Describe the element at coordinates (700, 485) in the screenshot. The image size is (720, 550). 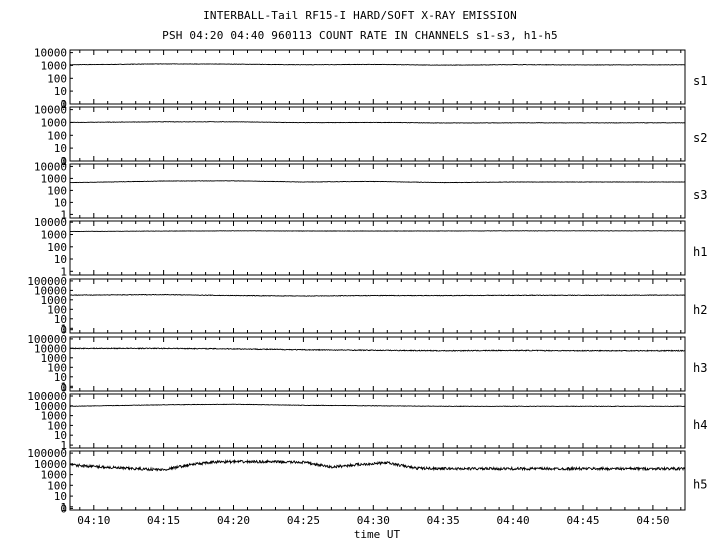
I see `channel-label-h5: h5` at that location.